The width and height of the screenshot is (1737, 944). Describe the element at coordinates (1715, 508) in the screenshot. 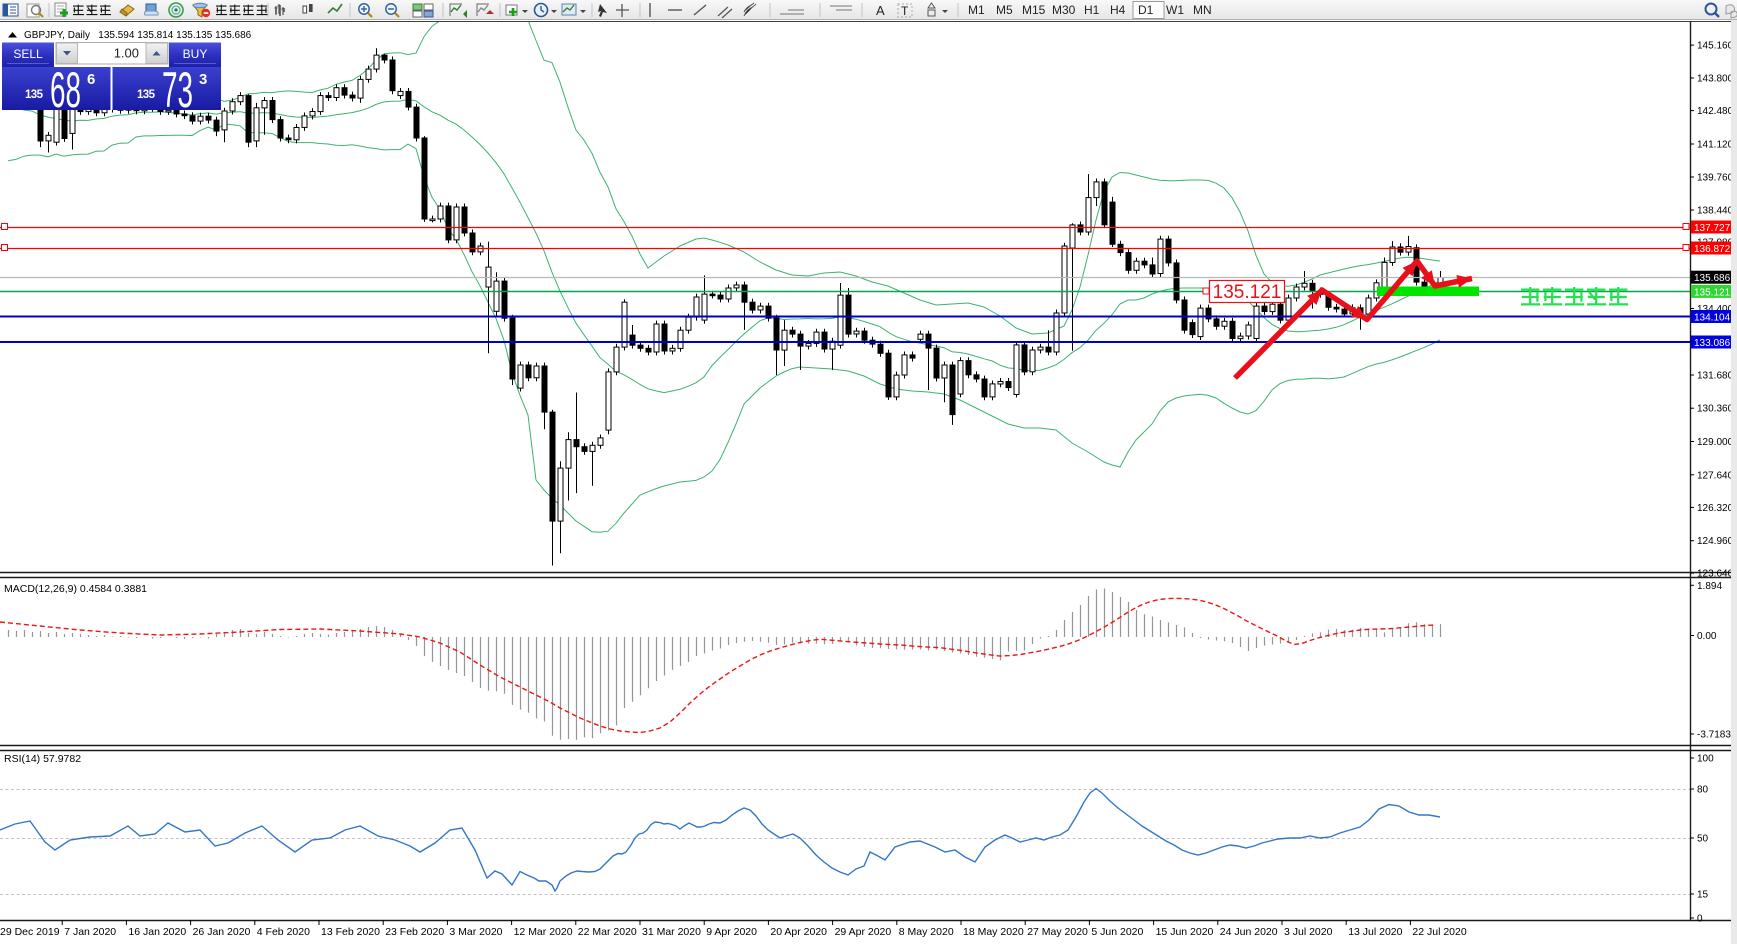

I see `svg-text: 126.320` at that location.